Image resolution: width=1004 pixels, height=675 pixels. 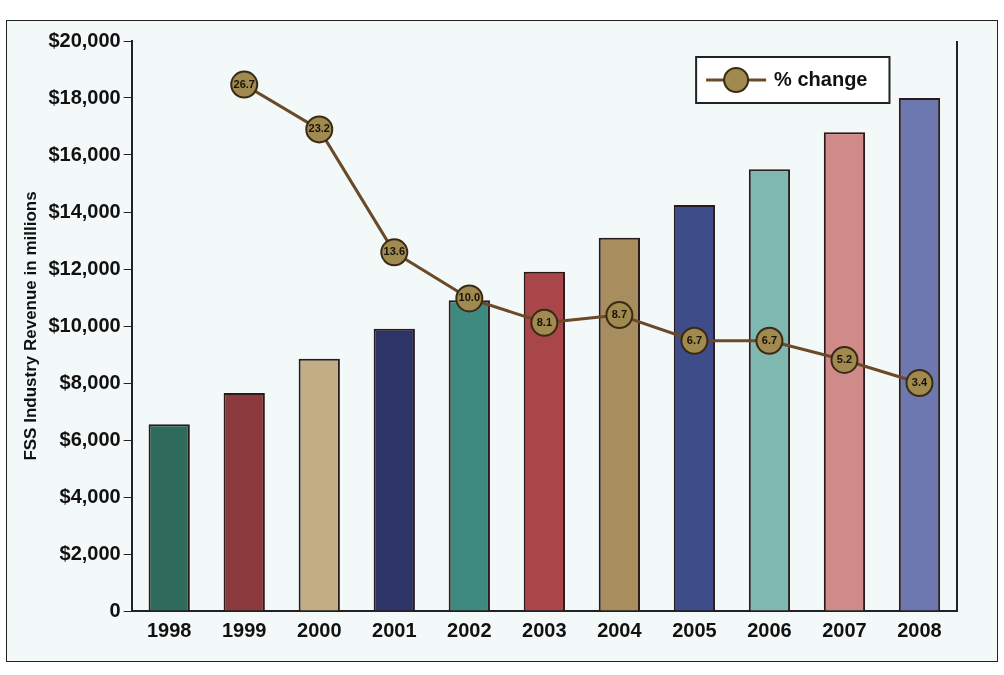 I want to click on y-tick-label: $4,000, so click(x=90, y=495).